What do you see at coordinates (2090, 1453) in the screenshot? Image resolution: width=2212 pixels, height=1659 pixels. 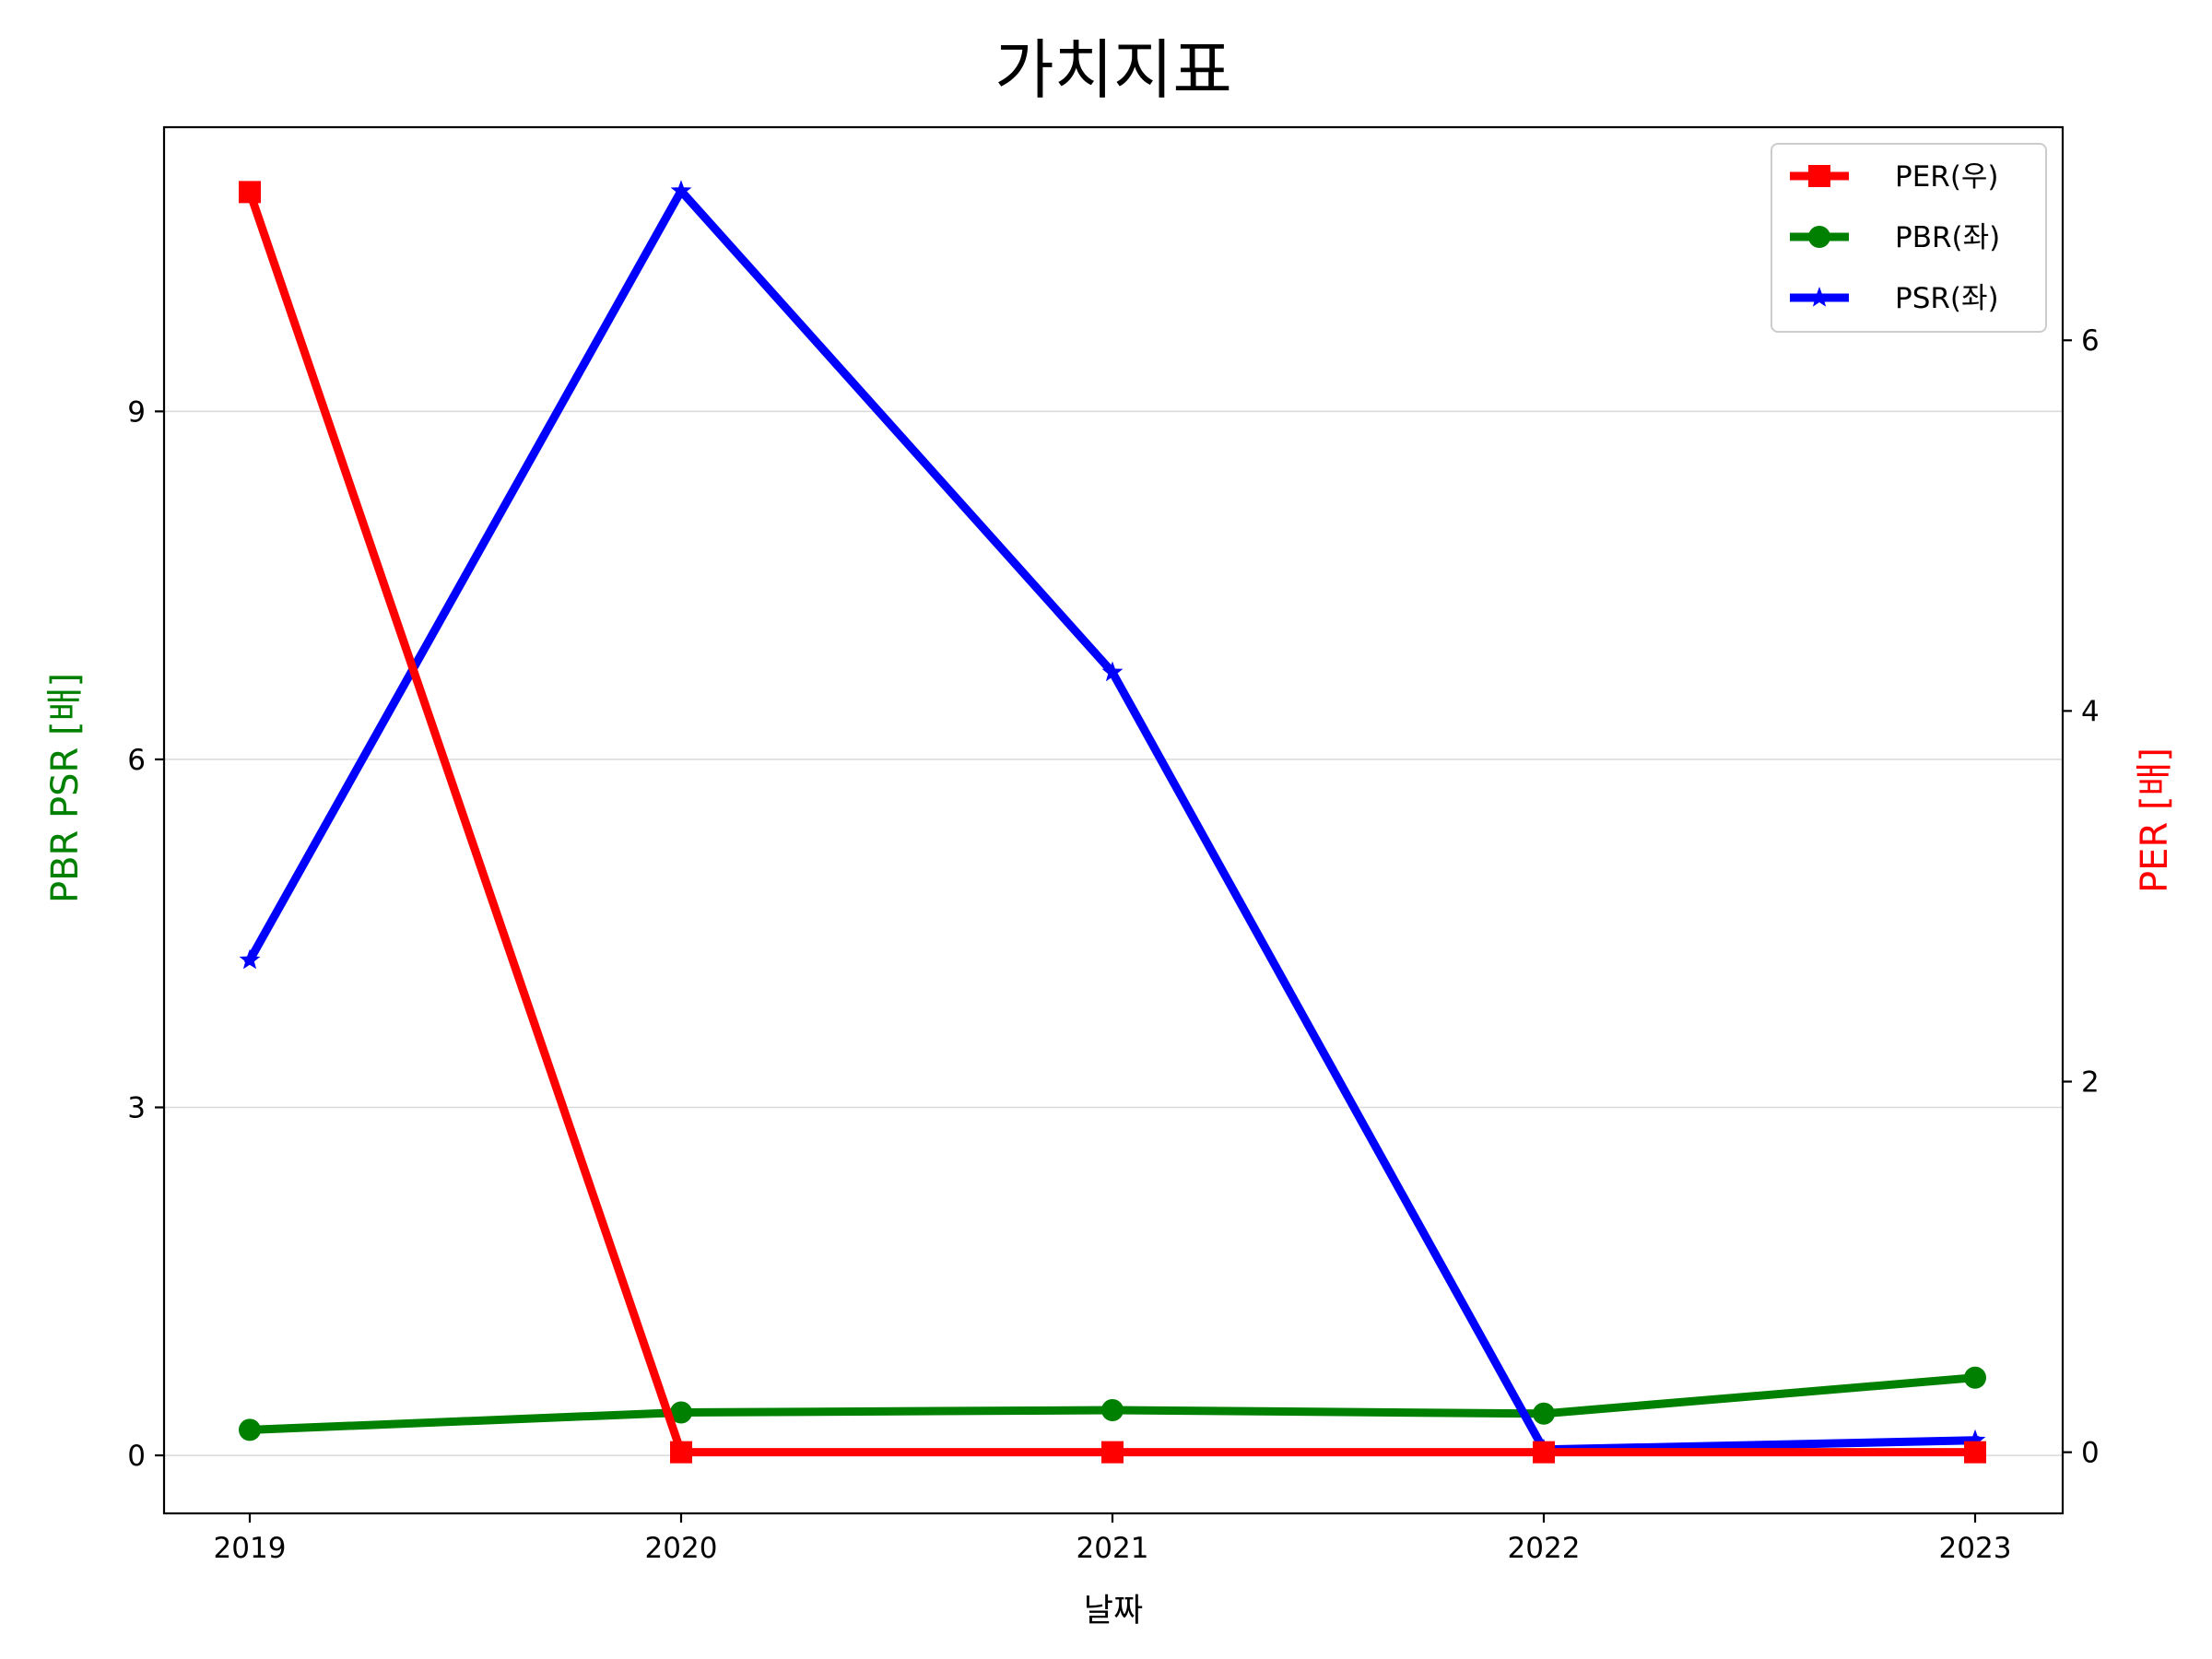 I see `y-right-tick-label: 0` at bounding box center [2090, 1453].